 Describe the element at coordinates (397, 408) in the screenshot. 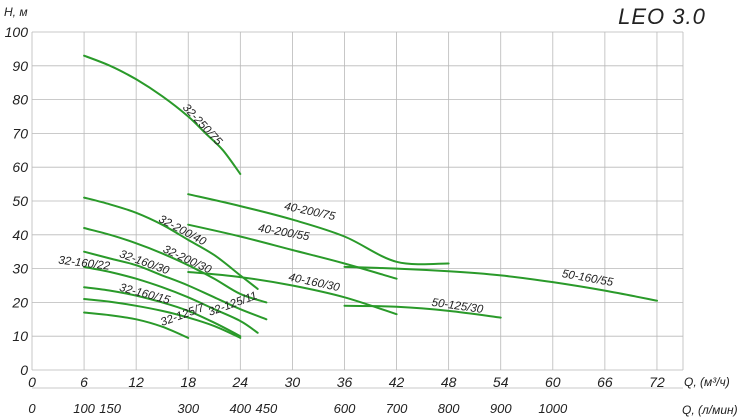

I see `x2-tick-label: 700` at that location.